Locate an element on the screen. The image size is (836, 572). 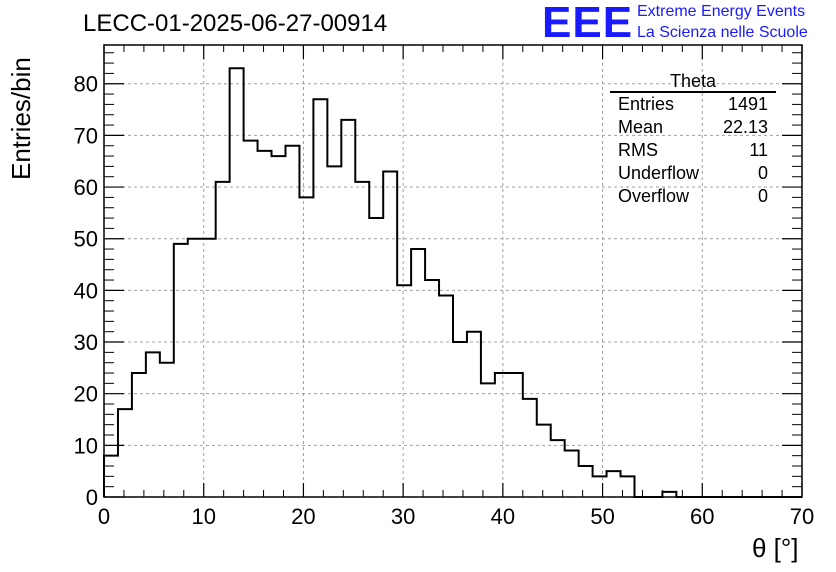
y-tick-label: 40 is located at coordinates (86, 290).